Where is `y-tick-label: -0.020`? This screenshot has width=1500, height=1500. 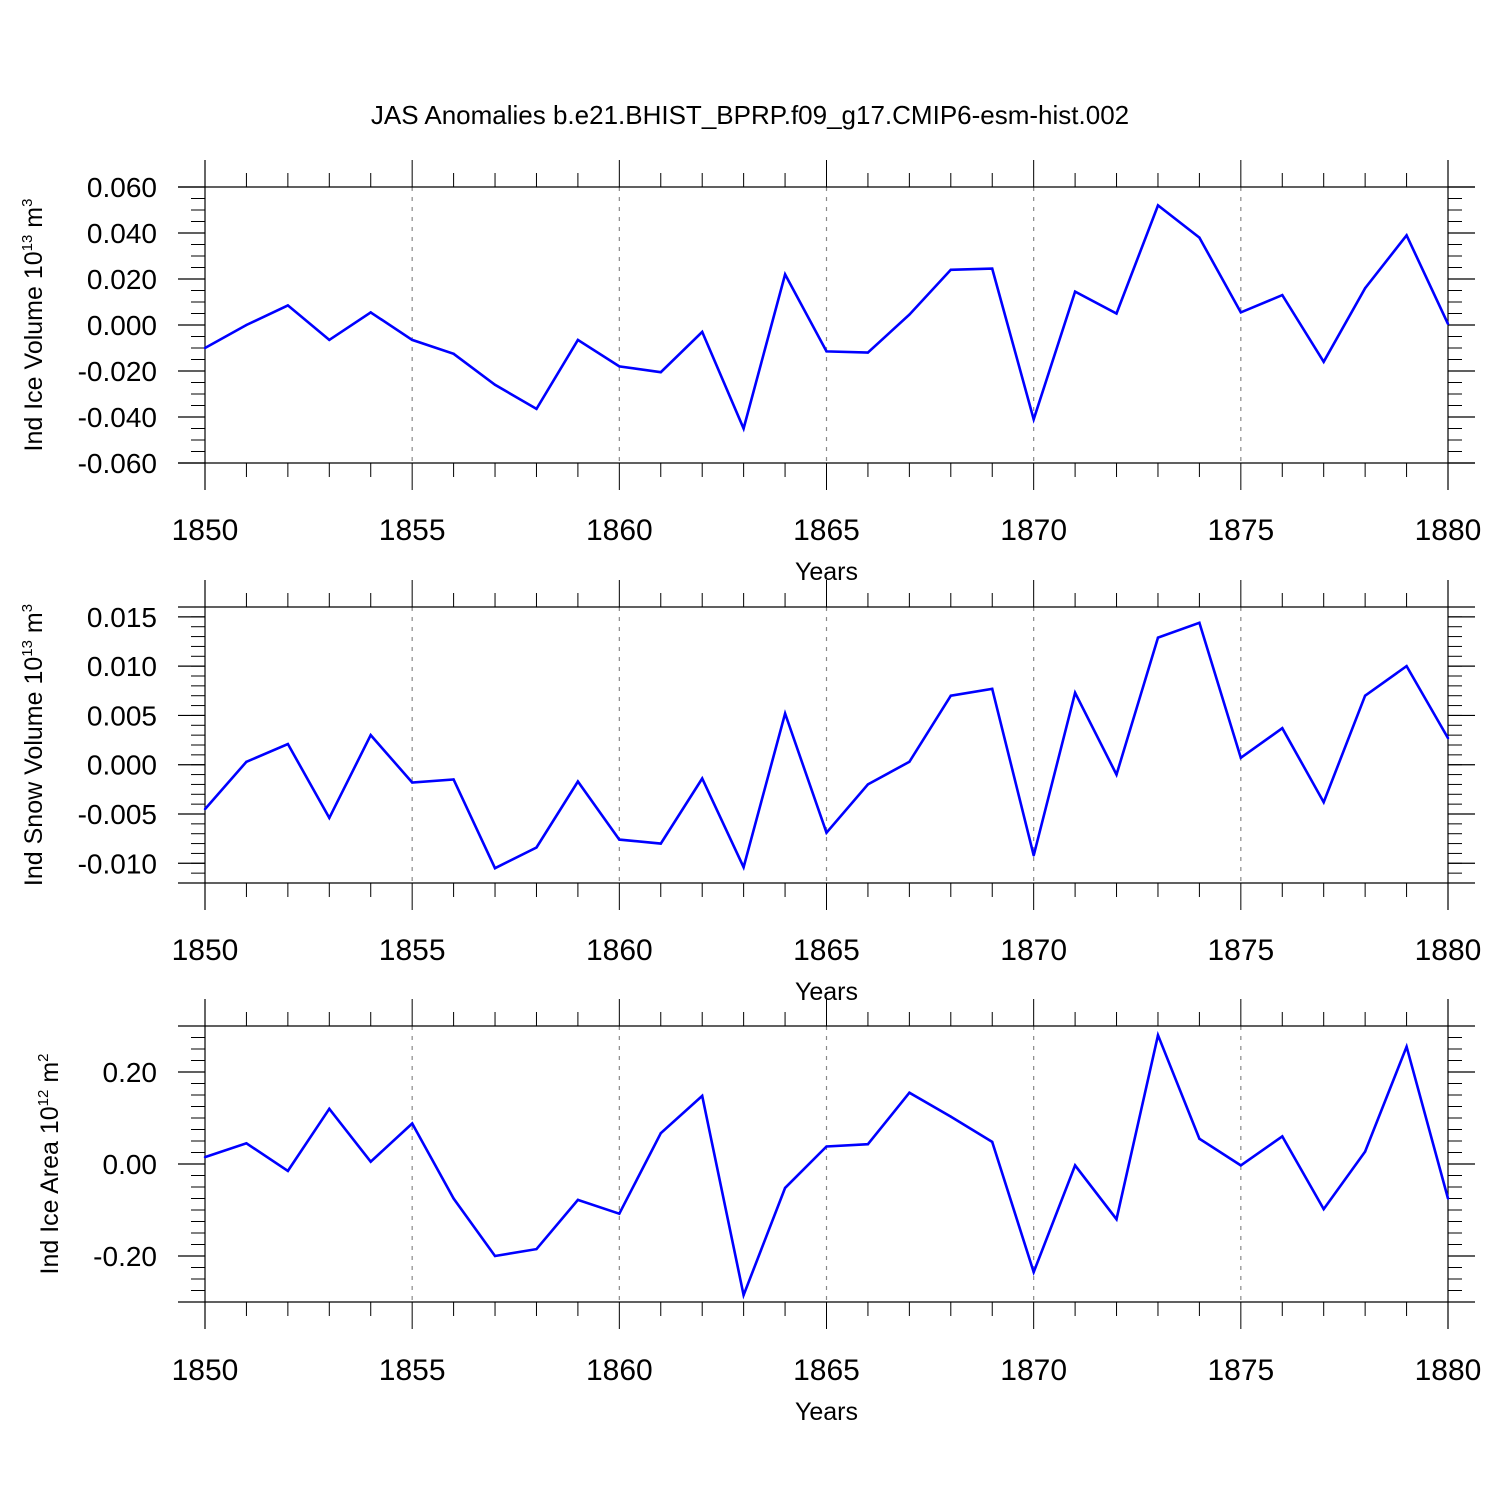 y-tick-label: -0.020 is located at coordinates (117, 371).